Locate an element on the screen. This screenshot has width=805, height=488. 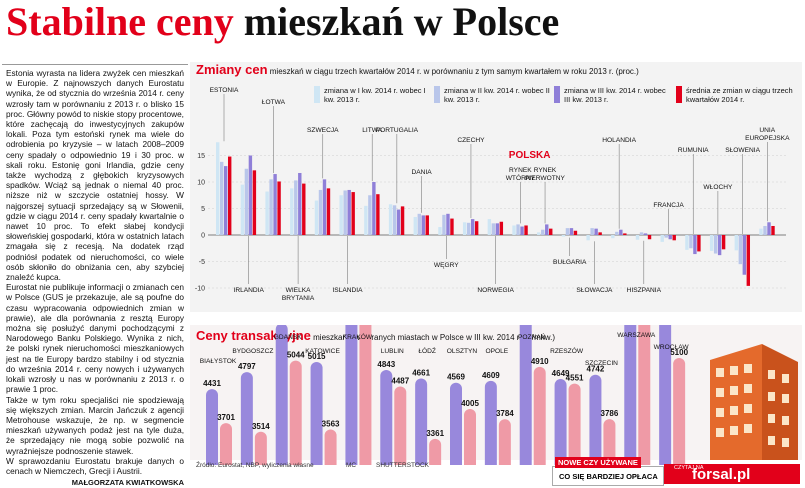
chart1-category-label: EUROPEJSKA is located at coordinates (767, 138).